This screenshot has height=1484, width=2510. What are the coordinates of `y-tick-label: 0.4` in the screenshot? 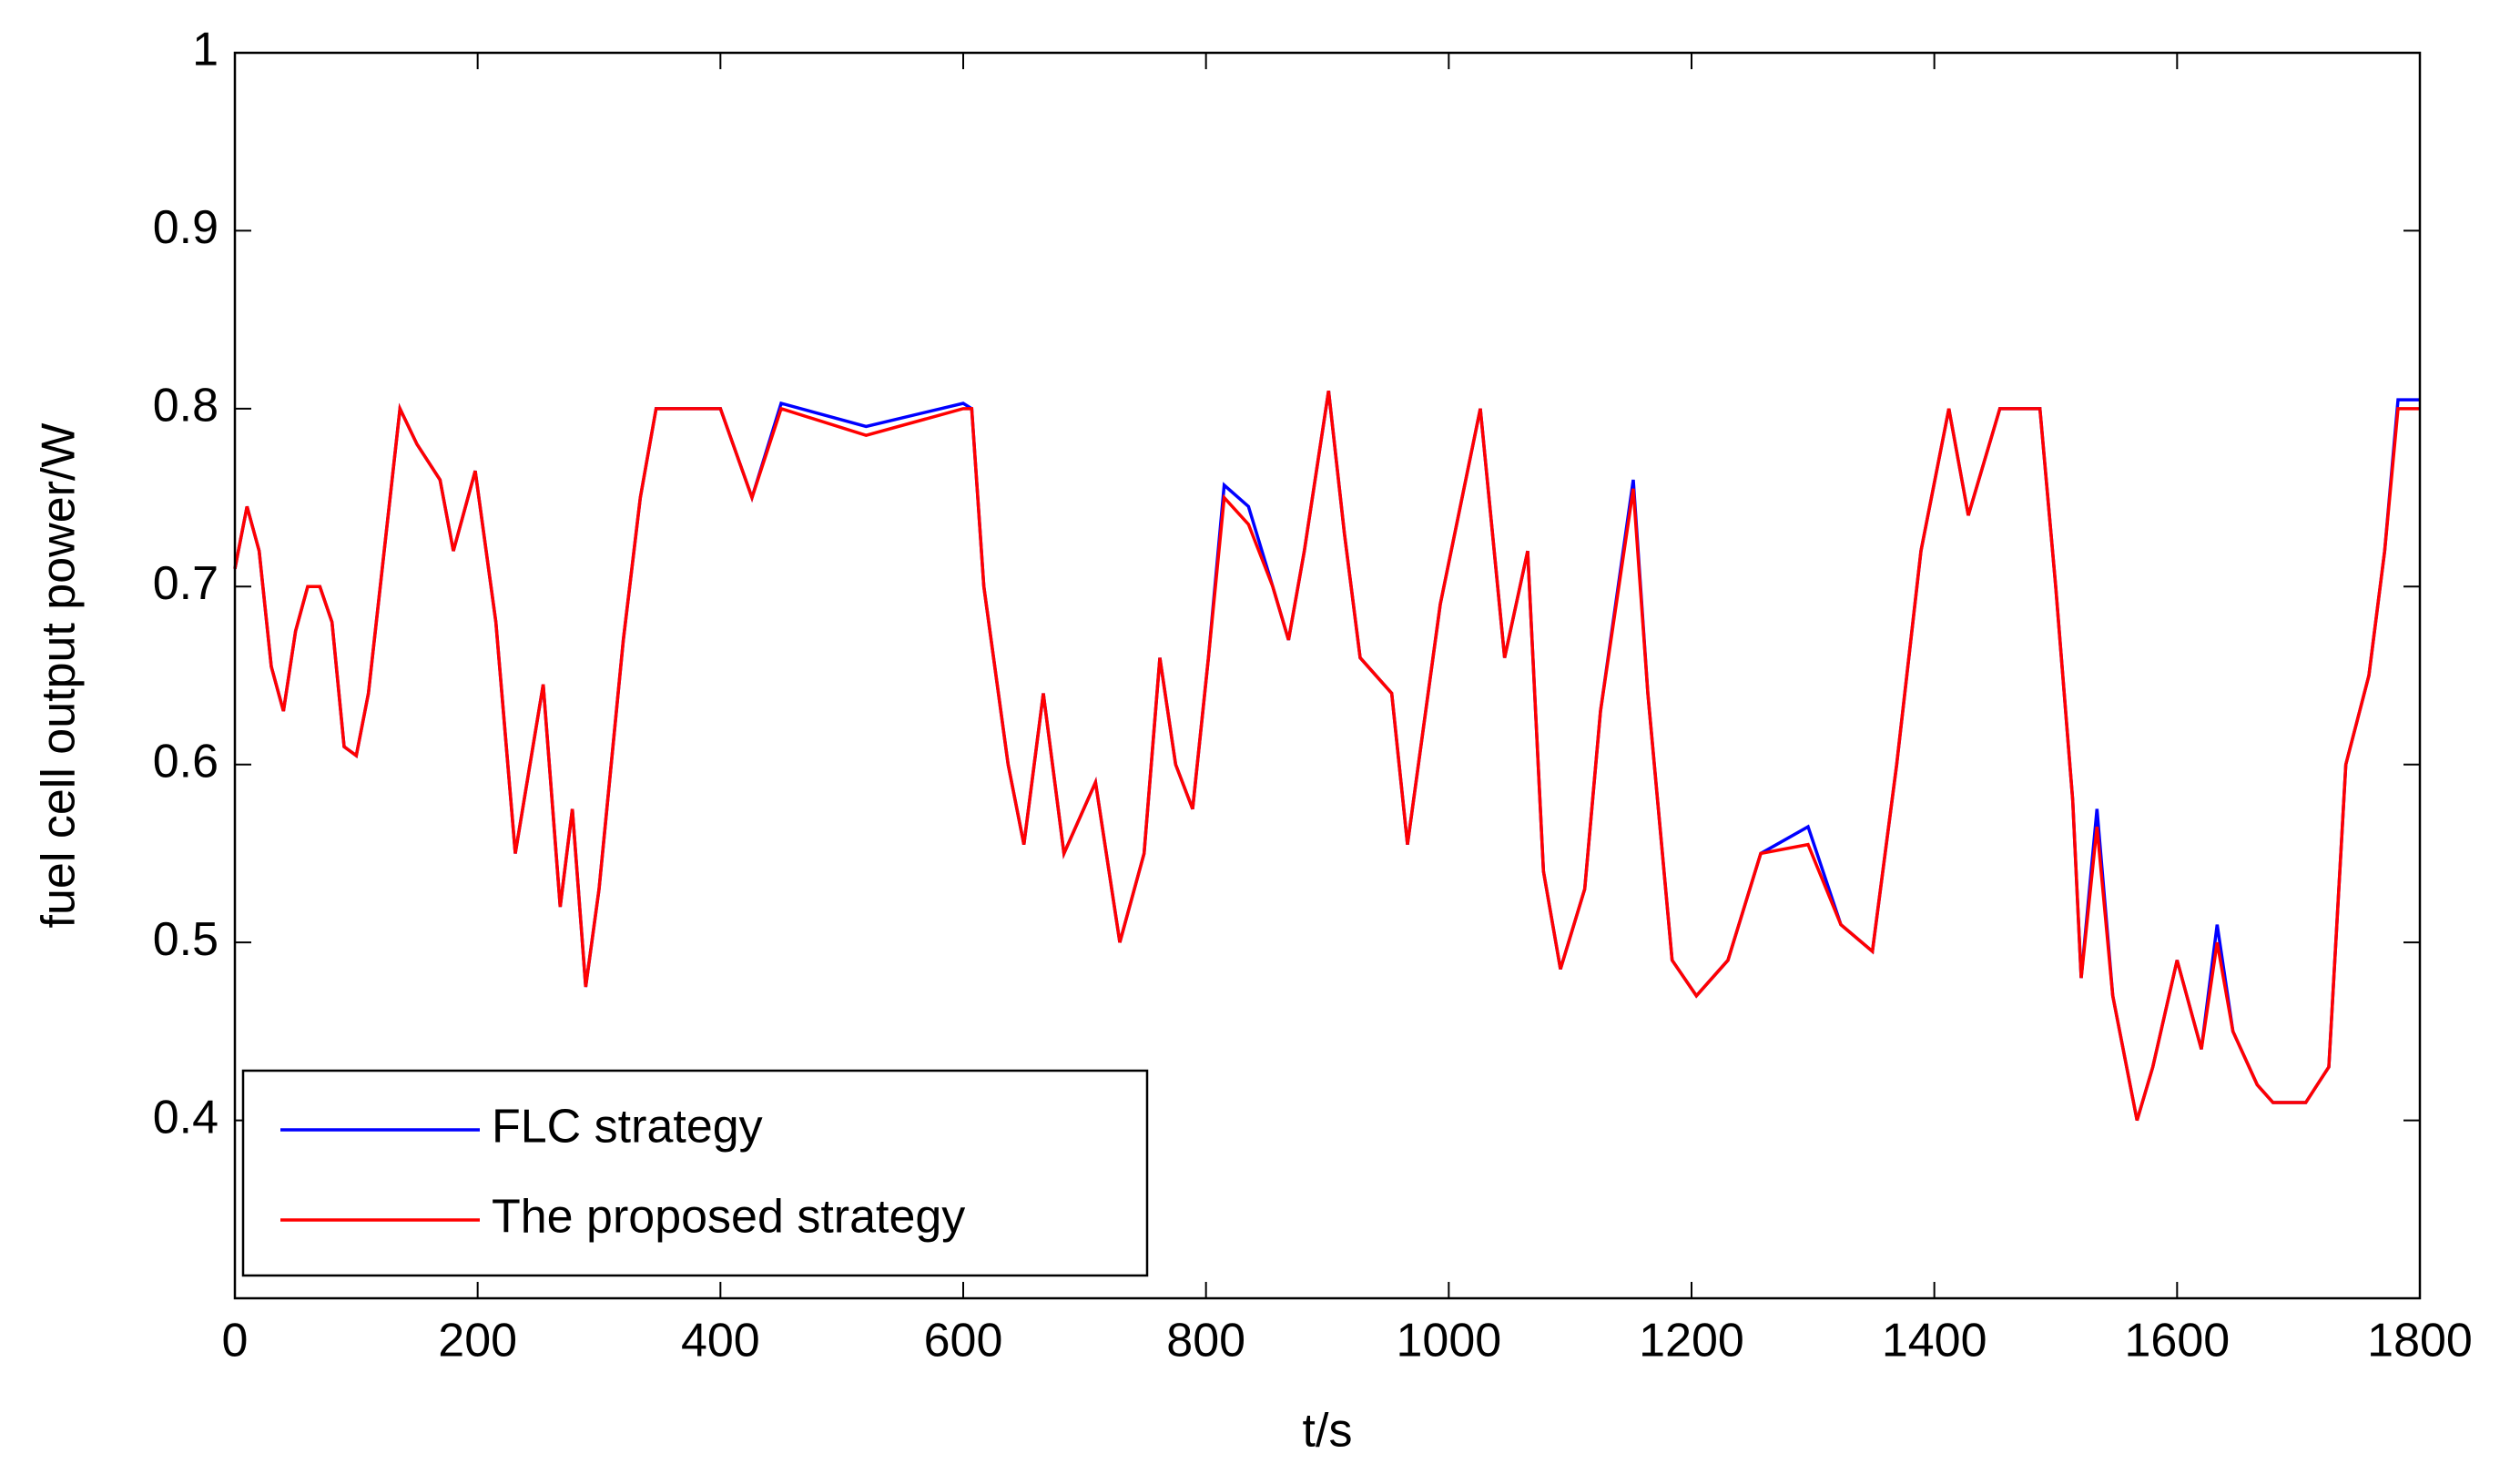 It's located at (185, 1117).